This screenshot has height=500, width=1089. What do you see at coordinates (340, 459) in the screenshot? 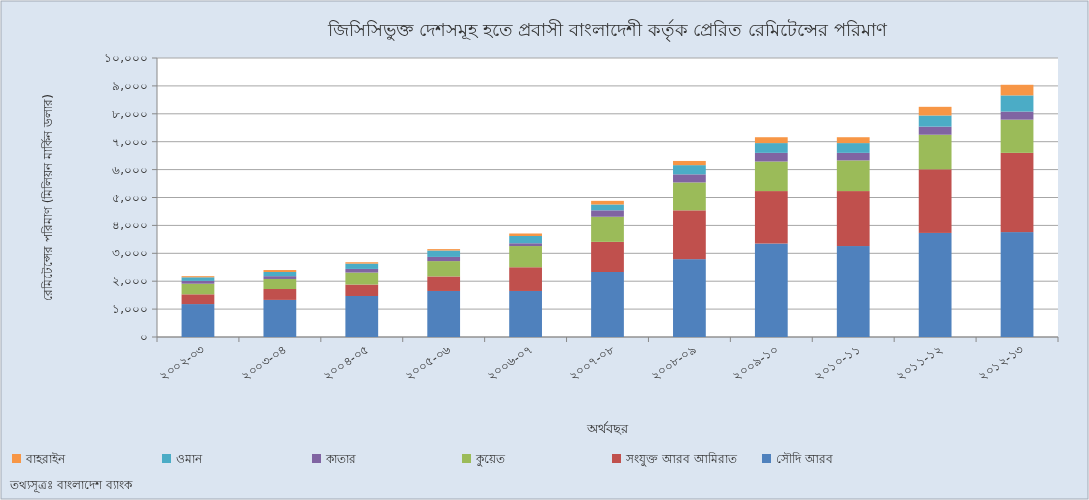
I see `legend-label: কাতার` at bounding box center [340, 459].